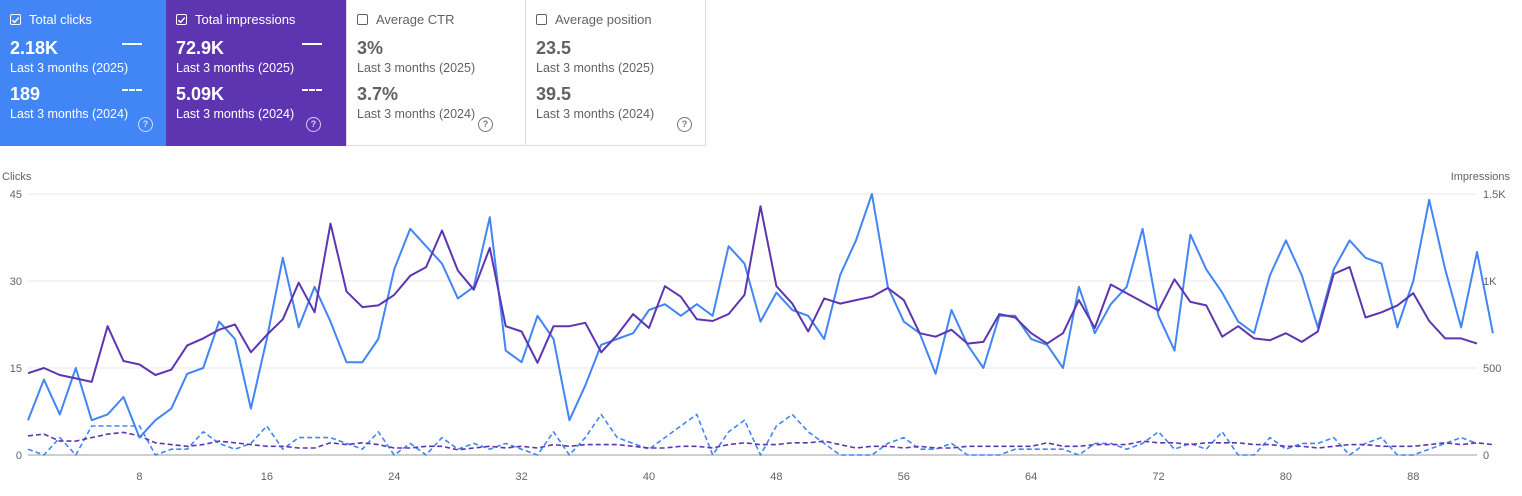 The width and height of the screenshot is (1522, 496). What do you see at coordinates (554, 48) in the screenshot?
I see `average-position-current-value: 23.5` at bounding box center [554, 48].